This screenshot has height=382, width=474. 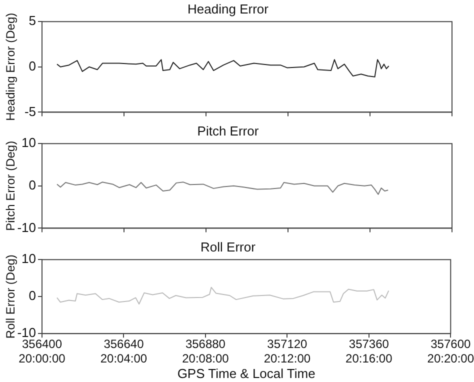 I want to click on x-tick-label: 356640, so click(x=124, y=344).